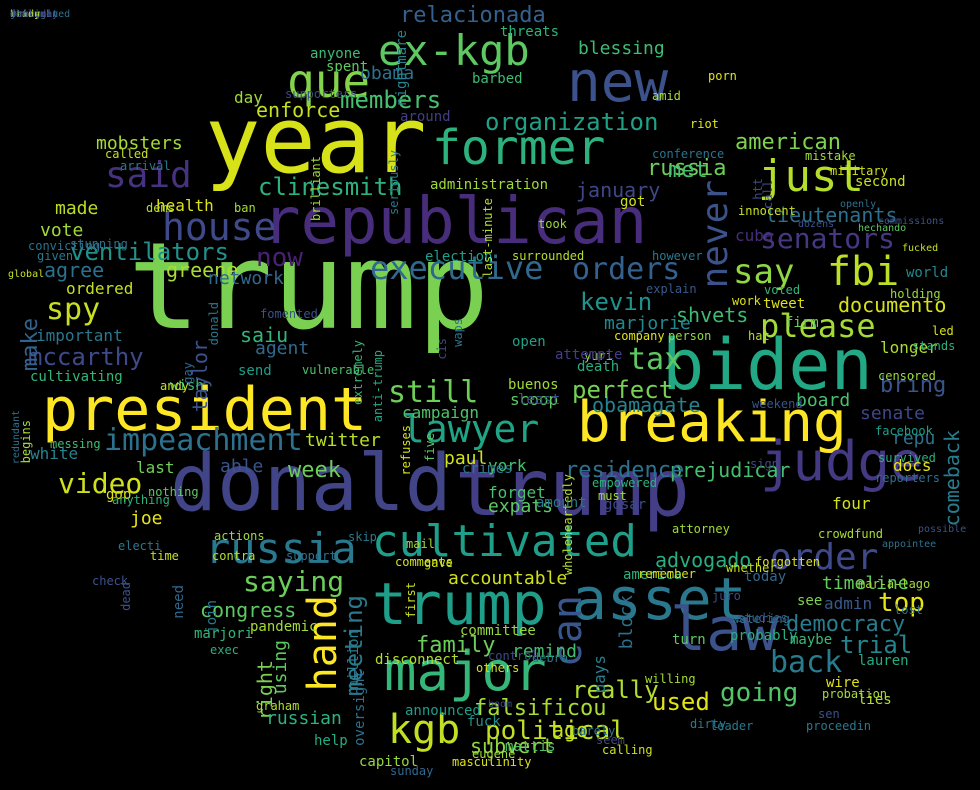 The height and width of the screenshot is (790, 980). Describe the element at coordinates (487, 469) in the screenshot. I see `word-crimes: crimes` at that location.